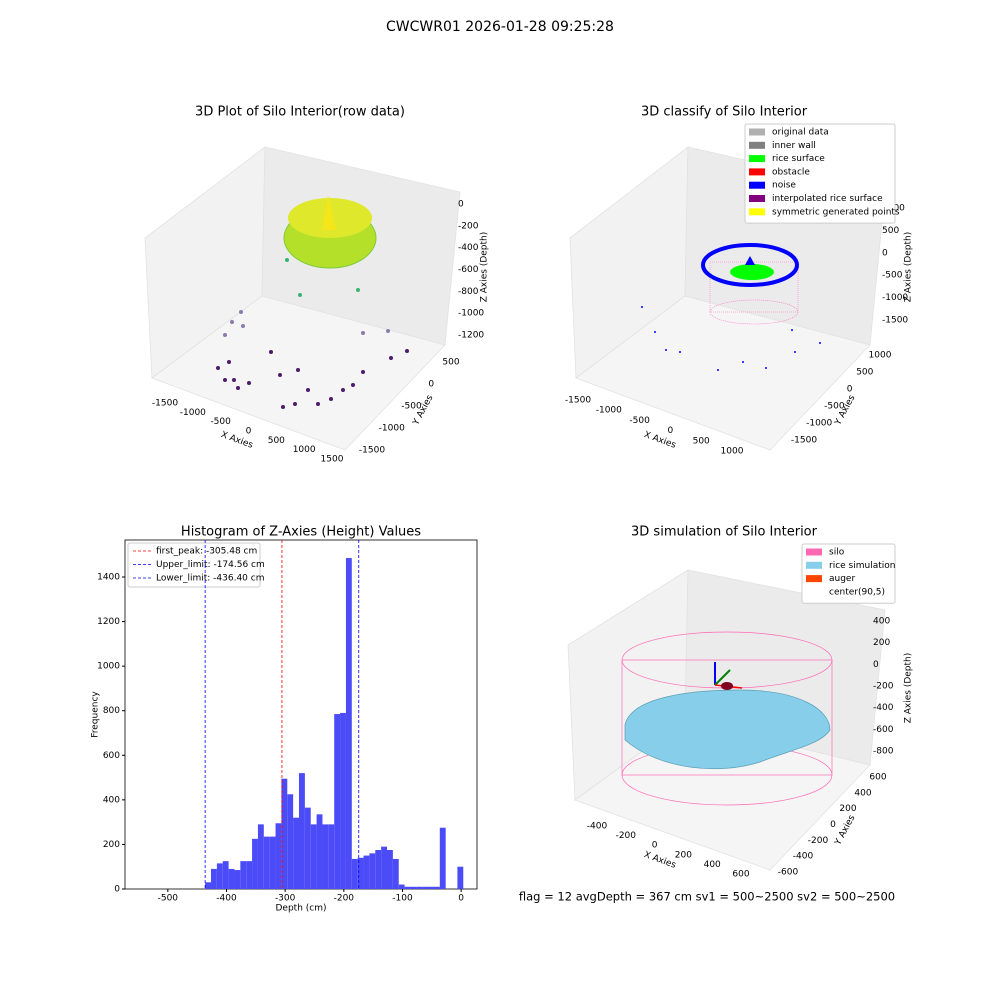  What do you see at coordinates (845, 830) in the screenshot?
I see `y-axis-label: Y Axies` at bounding box center [845, 830].